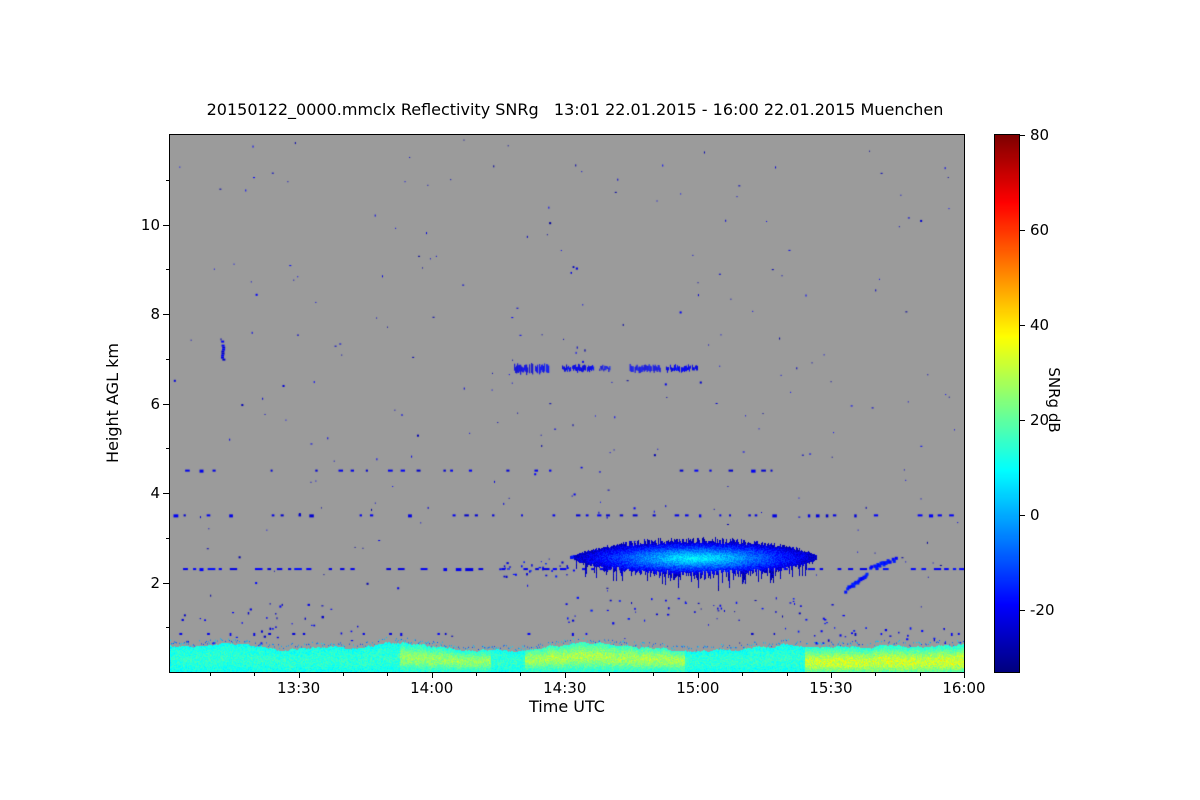 This screenshot has width=1200, height=800. Describe the element at coordinates (1042, 610) in the screenshot. I see `colorbar-tick-label: -20` at that location.